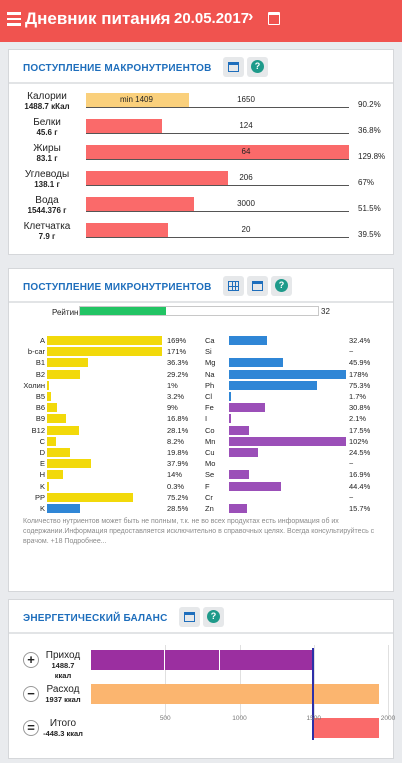 The image size is (402, 763). I want to click on nutrient-percent: 29.2%, so click(178, 374).